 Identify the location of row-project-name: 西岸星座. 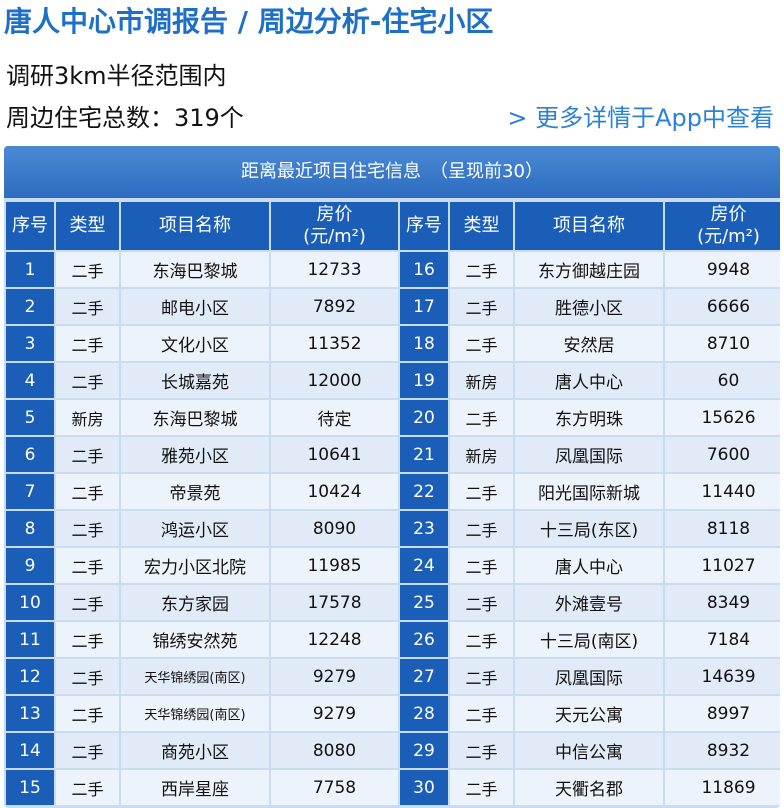
(195, 787).